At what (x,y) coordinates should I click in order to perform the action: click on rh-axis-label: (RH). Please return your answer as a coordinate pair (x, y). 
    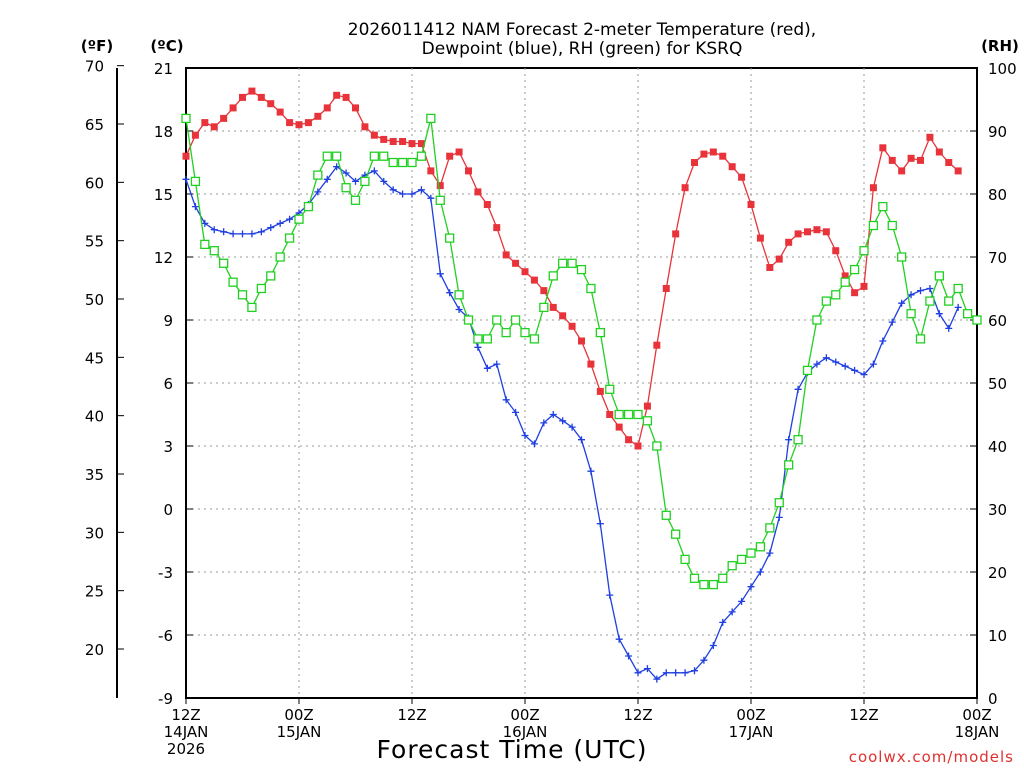
    Looking at the image, I should click on (1000, 46).